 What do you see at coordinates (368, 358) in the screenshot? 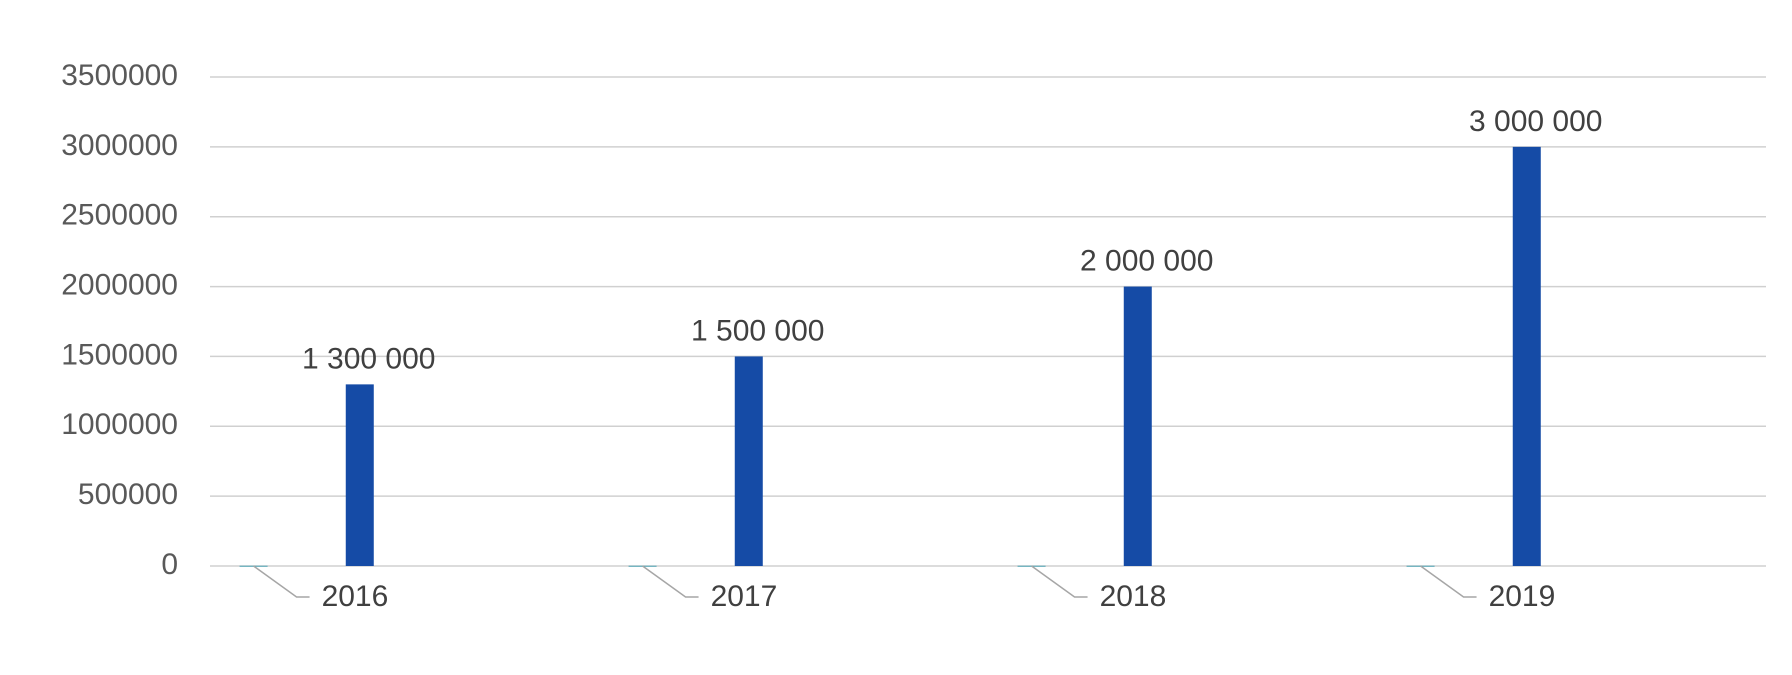
I see `data-label: 1 300 000` at bounding box center [368, 358].